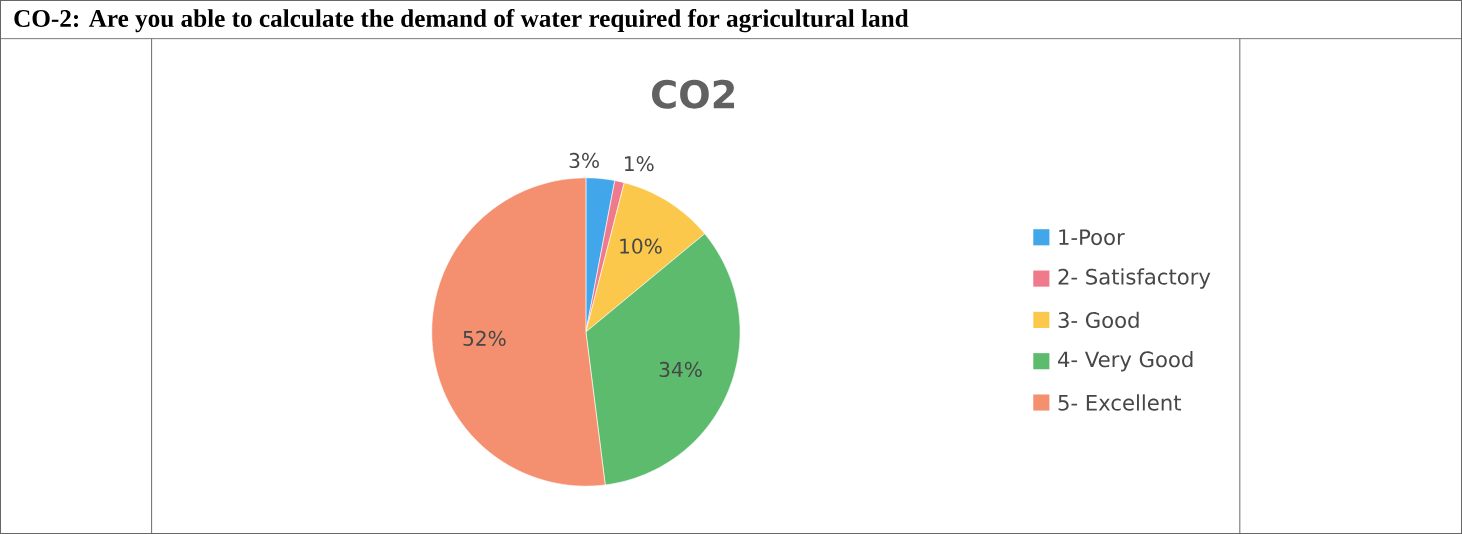 Image resolution: width=1462 pixels, height=534 pixels. What do you see at coordinates (584, 160) in the screenshot?
I see `data-label: 3%` at bounding box center [584, 160].